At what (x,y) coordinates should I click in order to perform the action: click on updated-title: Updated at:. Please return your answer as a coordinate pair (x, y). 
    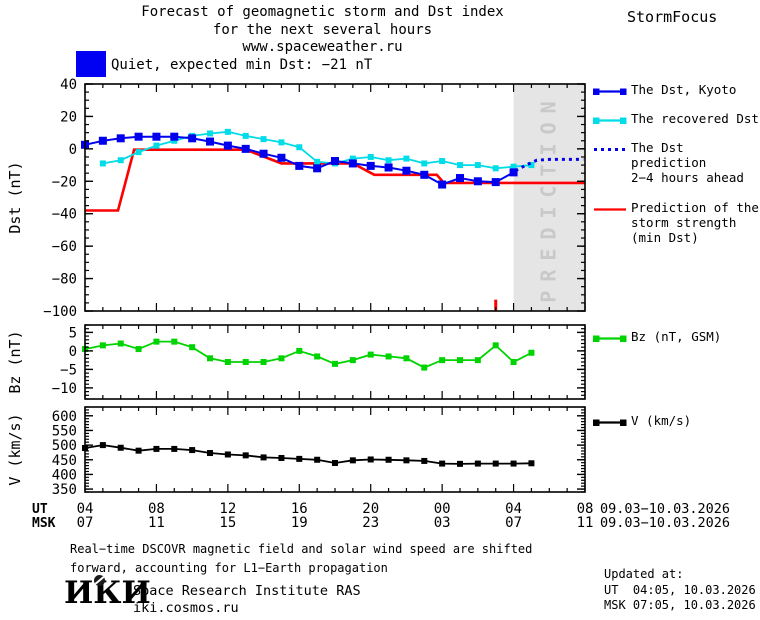
    Looking at the image, I should click on (644, 574).